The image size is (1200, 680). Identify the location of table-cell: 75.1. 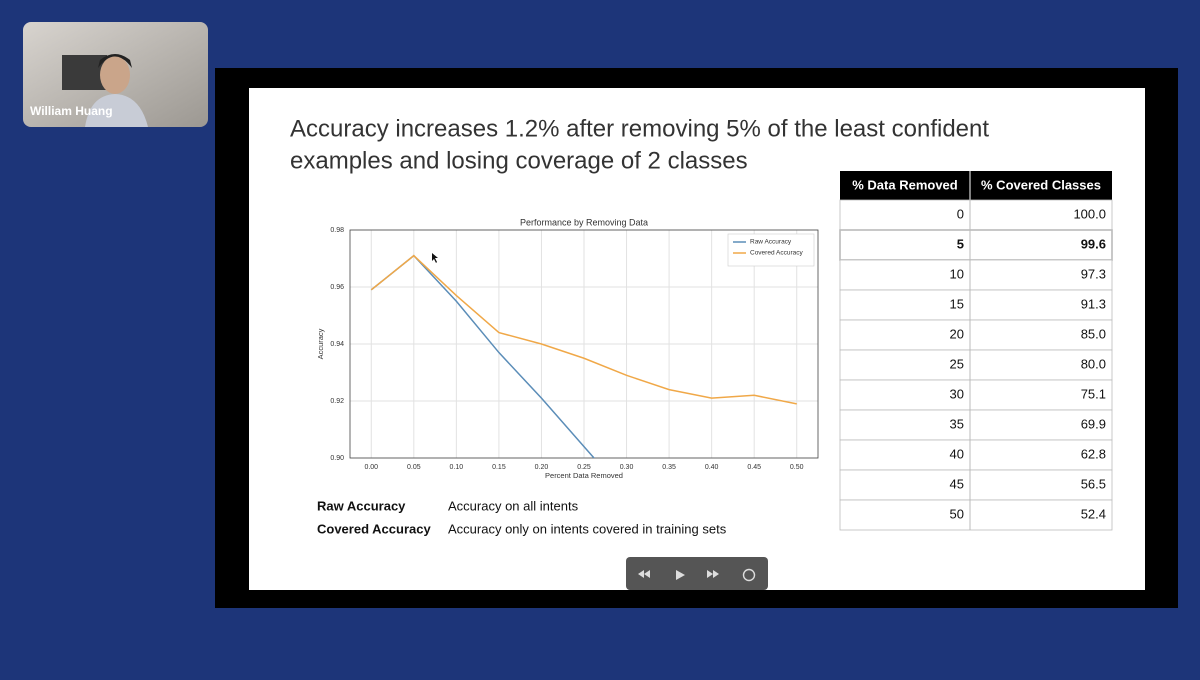
(1093, 393).